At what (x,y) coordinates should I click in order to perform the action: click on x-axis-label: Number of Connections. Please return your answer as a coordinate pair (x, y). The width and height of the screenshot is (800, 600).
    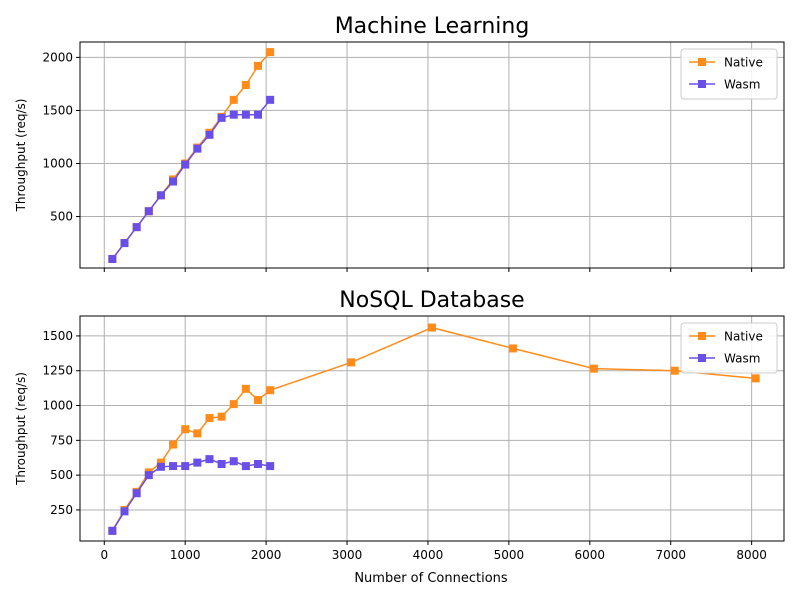
    Looking at the image, I should click on (431, 578).